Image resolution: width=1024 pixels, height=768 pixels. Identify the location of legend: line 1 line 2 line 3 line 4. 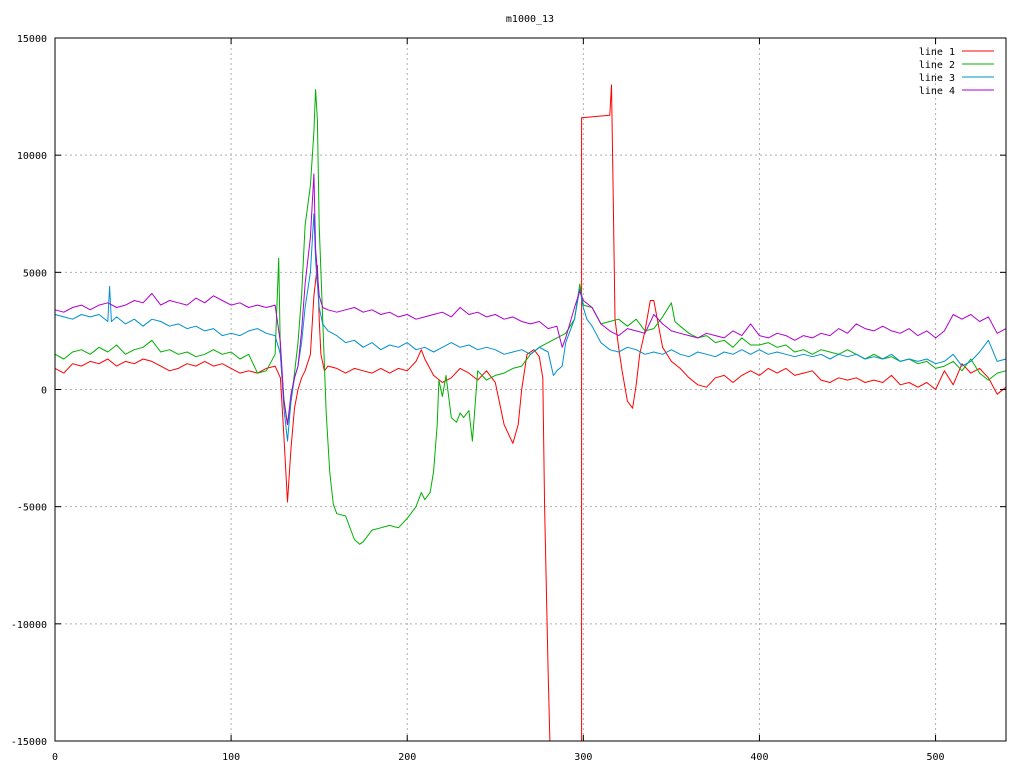
(956, 72).